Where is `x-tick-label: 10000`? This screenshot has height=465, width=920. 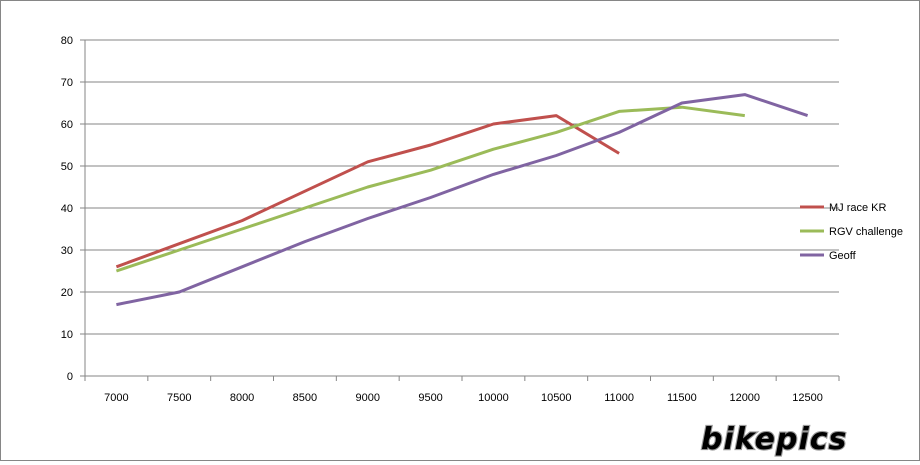
x-tick-label: 10000 is located at coordinates (493, 398).